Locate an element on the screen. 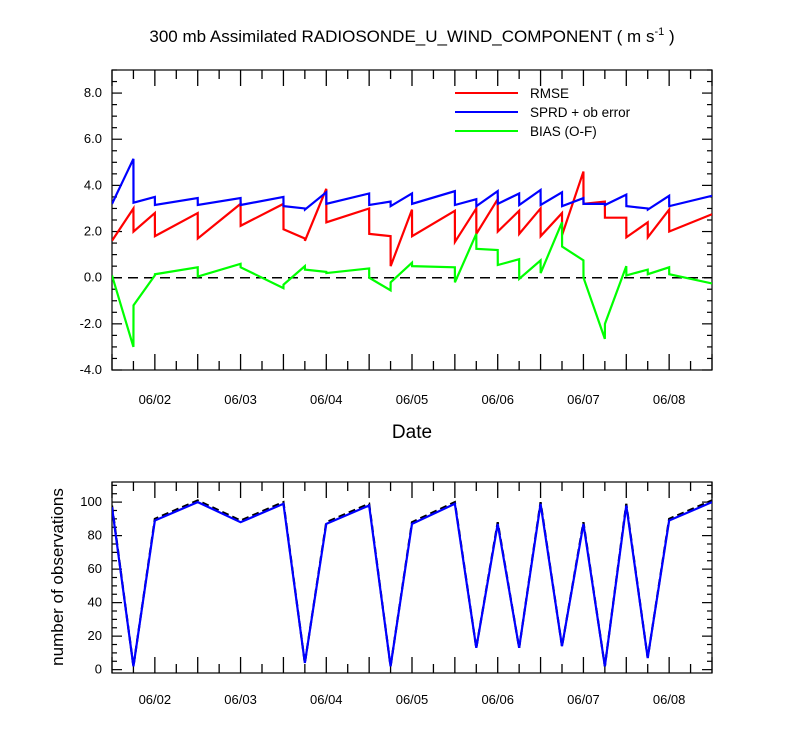  y-tick-label: 80 is located at coordinates (95, 535).